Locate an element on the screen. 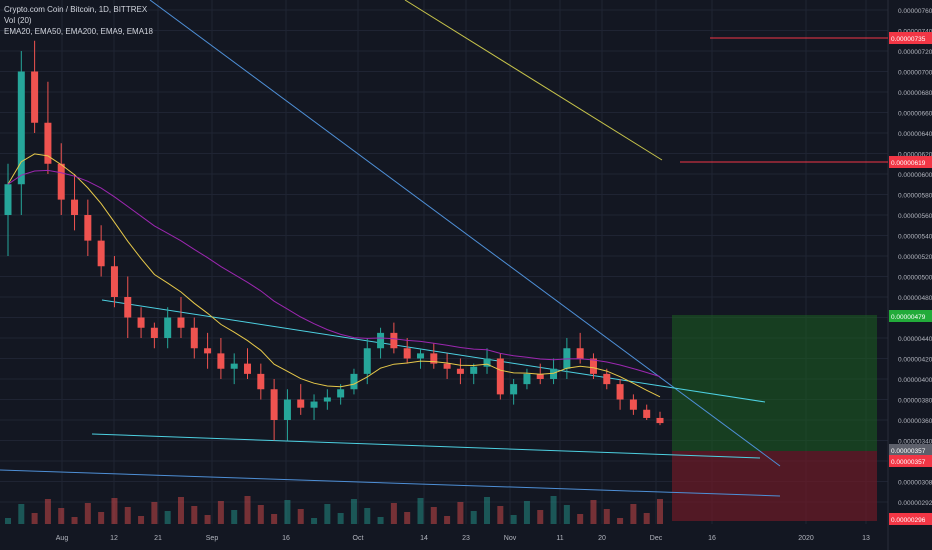 The image size is (932, 550). y-tick-label: 0.00000640 is located at coordinates (915, 134).